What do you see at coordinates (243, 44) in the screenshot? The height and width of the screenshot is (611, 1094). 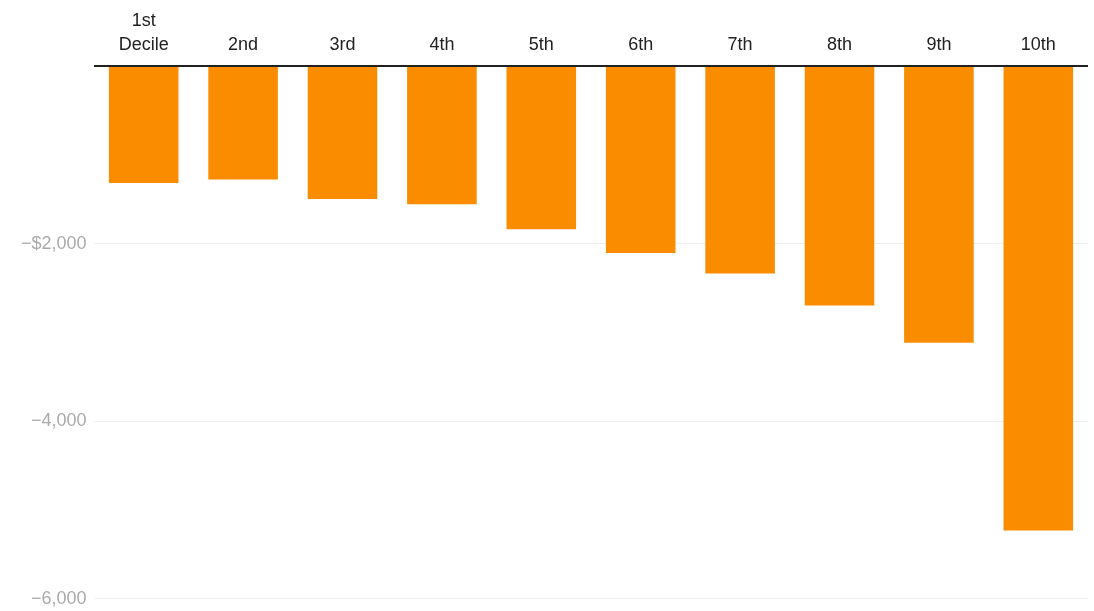 I see `x-tick-label: 2nd` at bounding box center [243, 44].